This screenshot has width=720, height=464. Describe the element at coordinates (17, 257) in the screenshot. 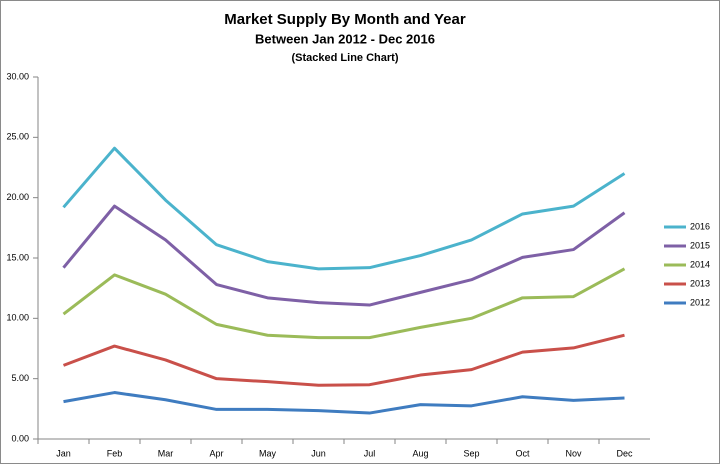

I see `y-tick-label: 15.00` at that location.